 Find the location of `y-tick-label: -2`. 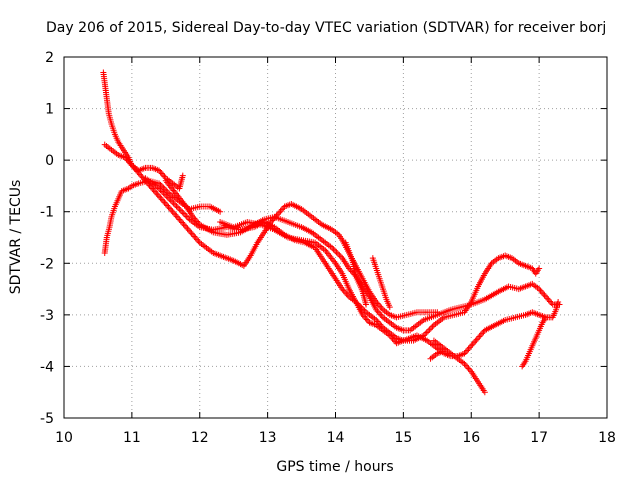

y-tick-label: -2 is located at coordinates (47, 264).